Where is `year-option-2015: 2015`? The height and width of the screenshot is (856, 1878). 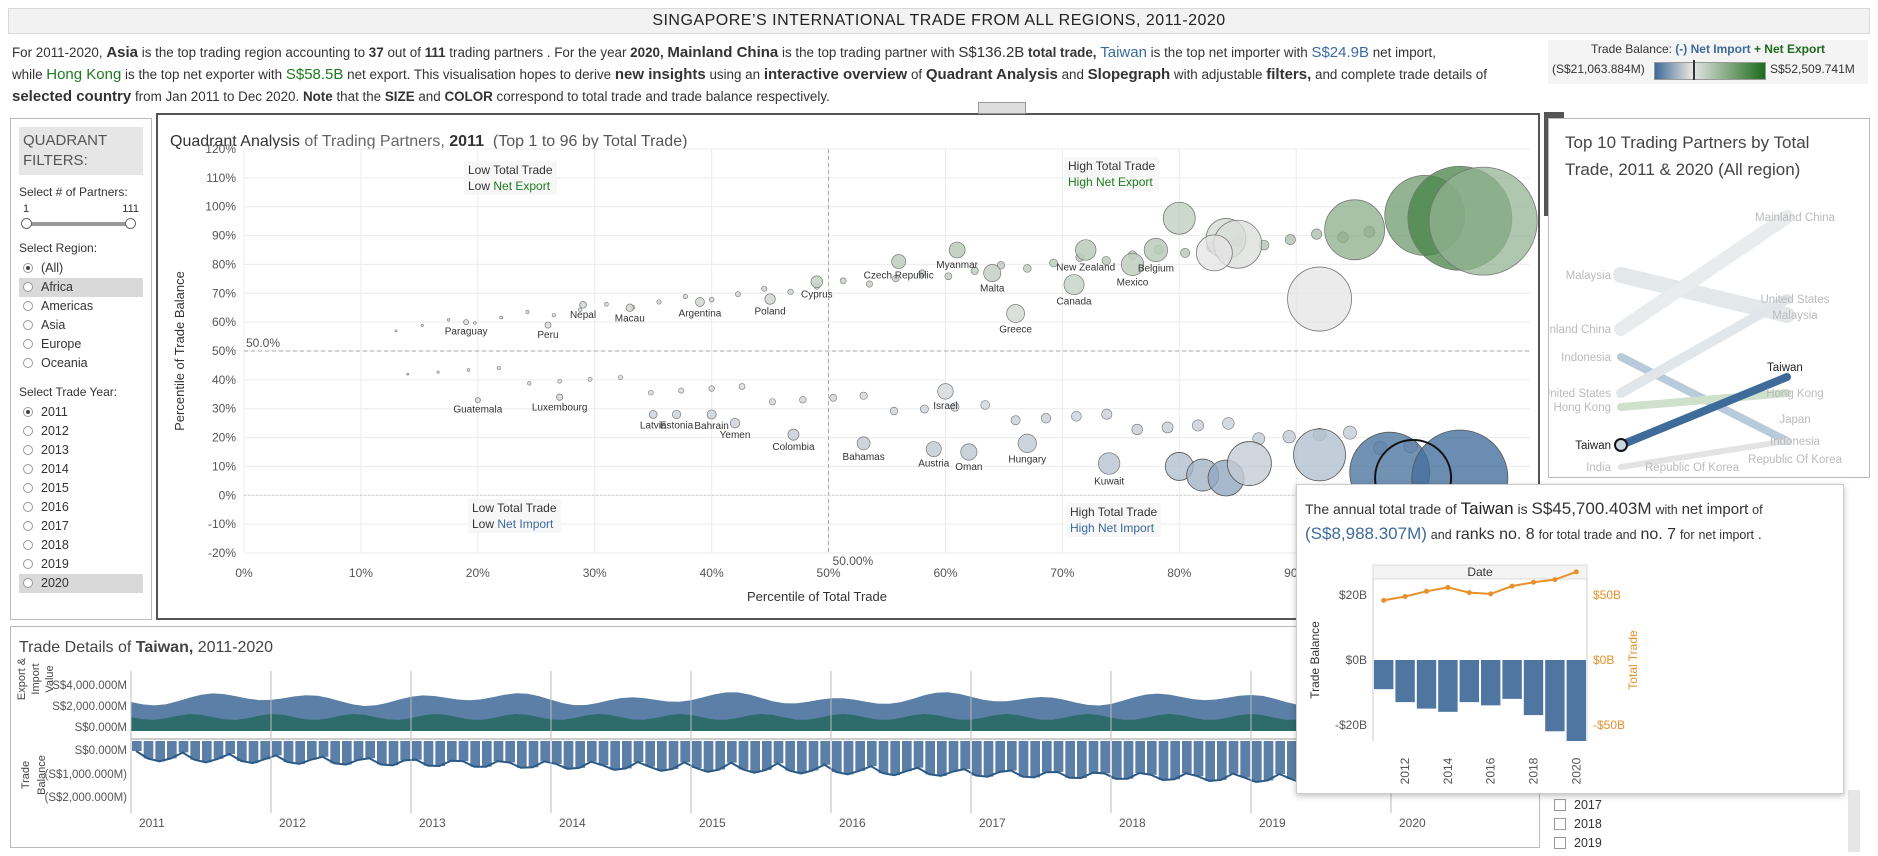
year-option-2015: 2015 is located at coordinates (81, 488).